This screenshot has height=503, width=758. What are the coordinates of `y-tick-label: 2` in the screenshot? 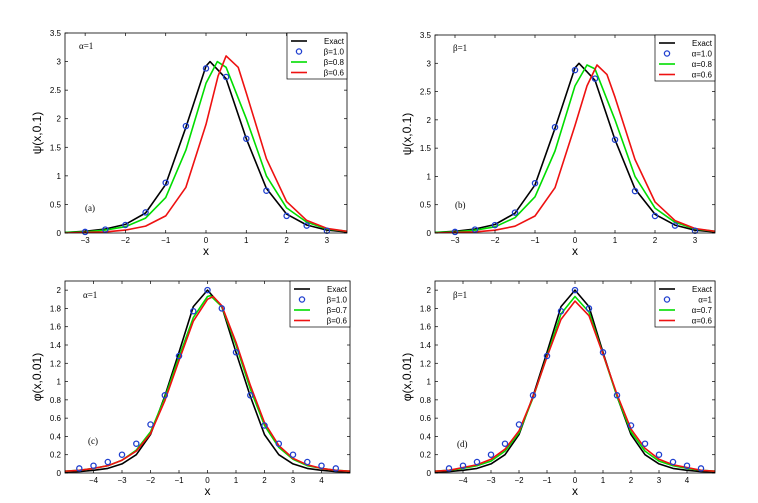 It's located at (429, 290).